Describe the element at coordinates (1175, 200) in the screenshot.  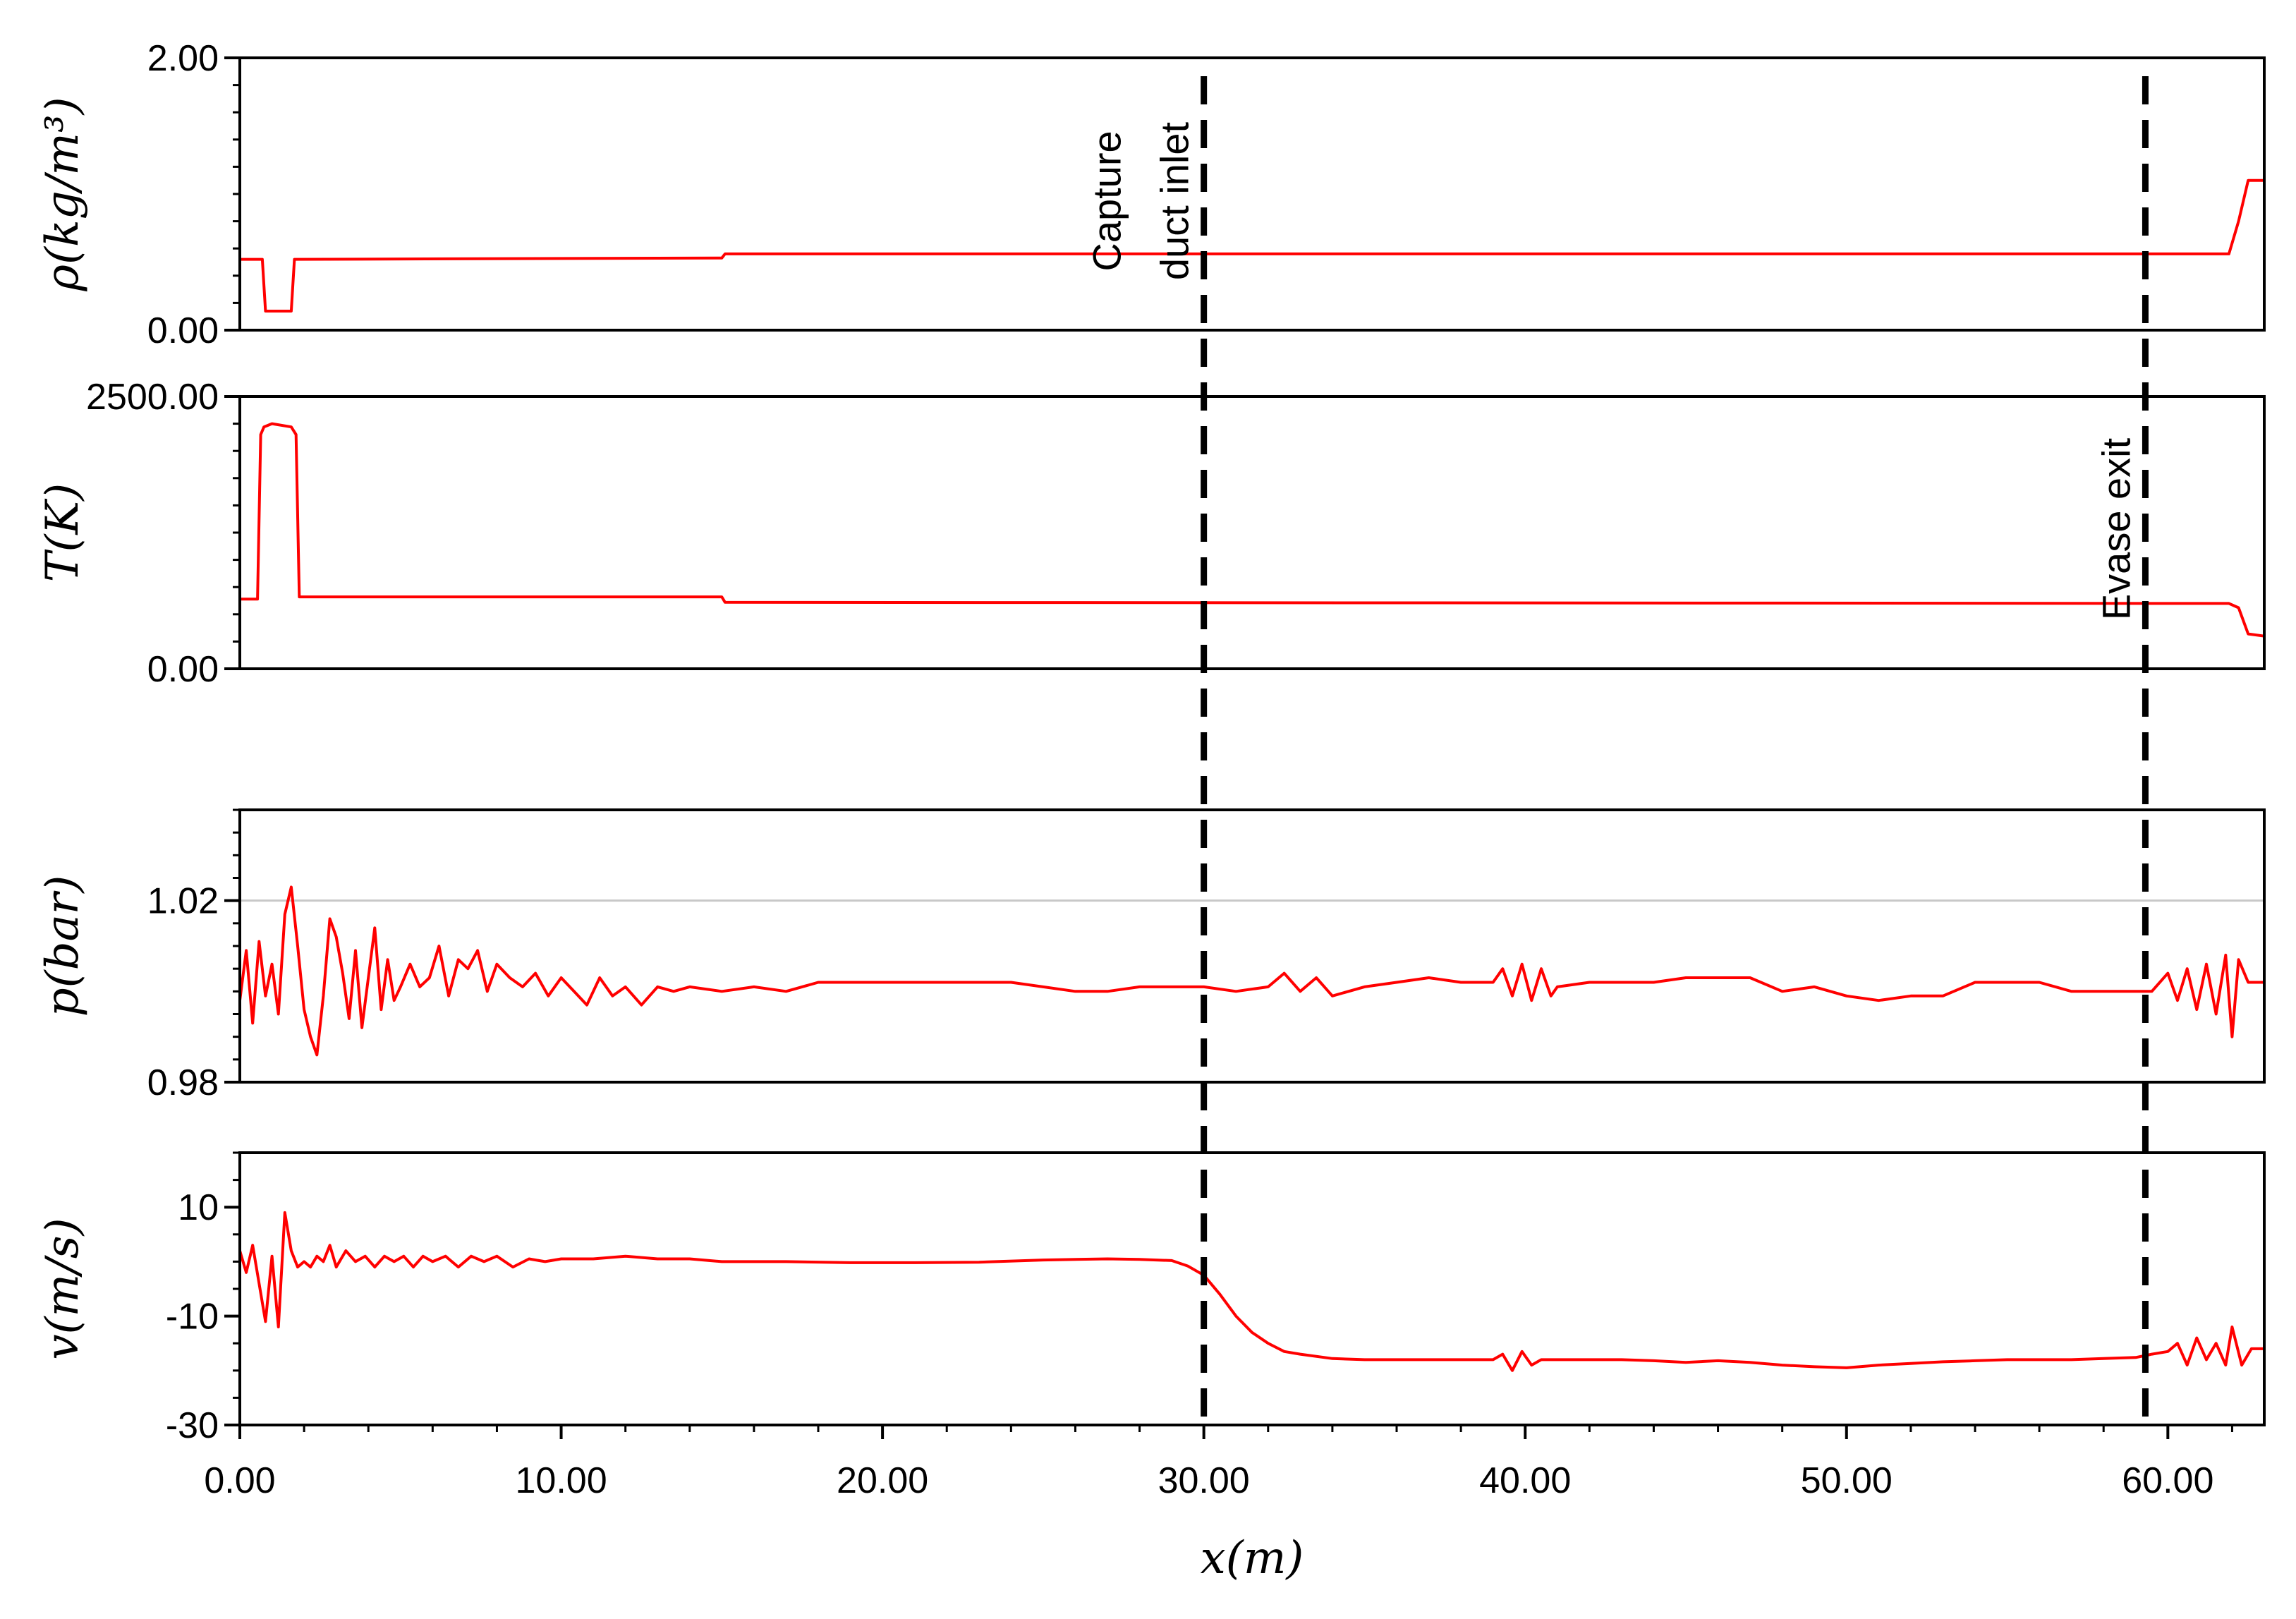
I see `marker-label: duct inlet` at that location.